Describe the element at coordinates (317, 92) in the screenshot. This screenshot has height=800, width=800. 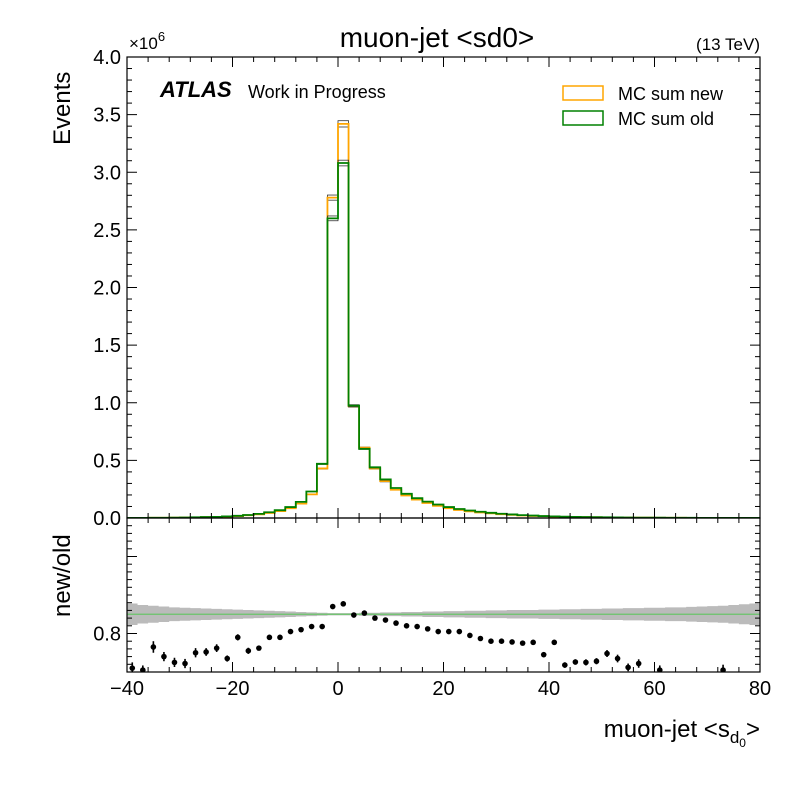
I see `work-in-progress-label: Work in Progress` at that location.